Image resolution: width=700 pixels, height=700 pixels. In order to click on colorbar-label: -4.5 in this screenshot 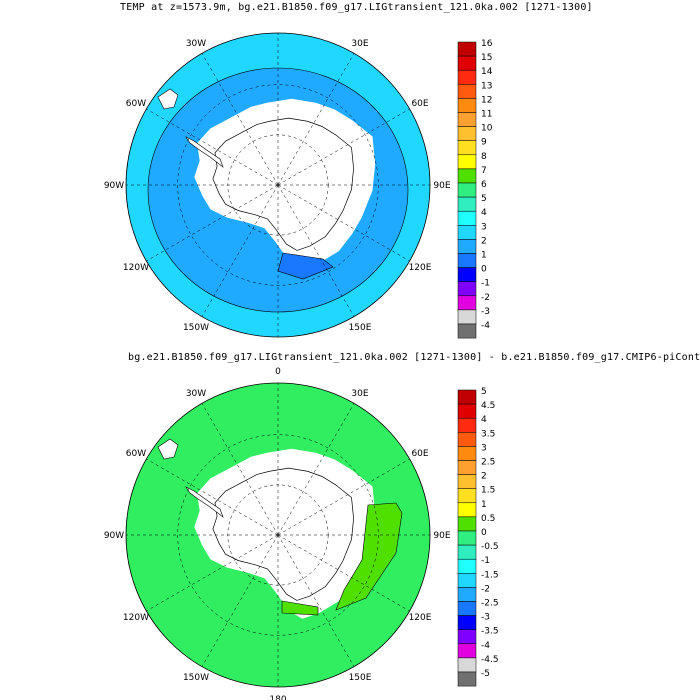, I will do `click(490, 660)`.